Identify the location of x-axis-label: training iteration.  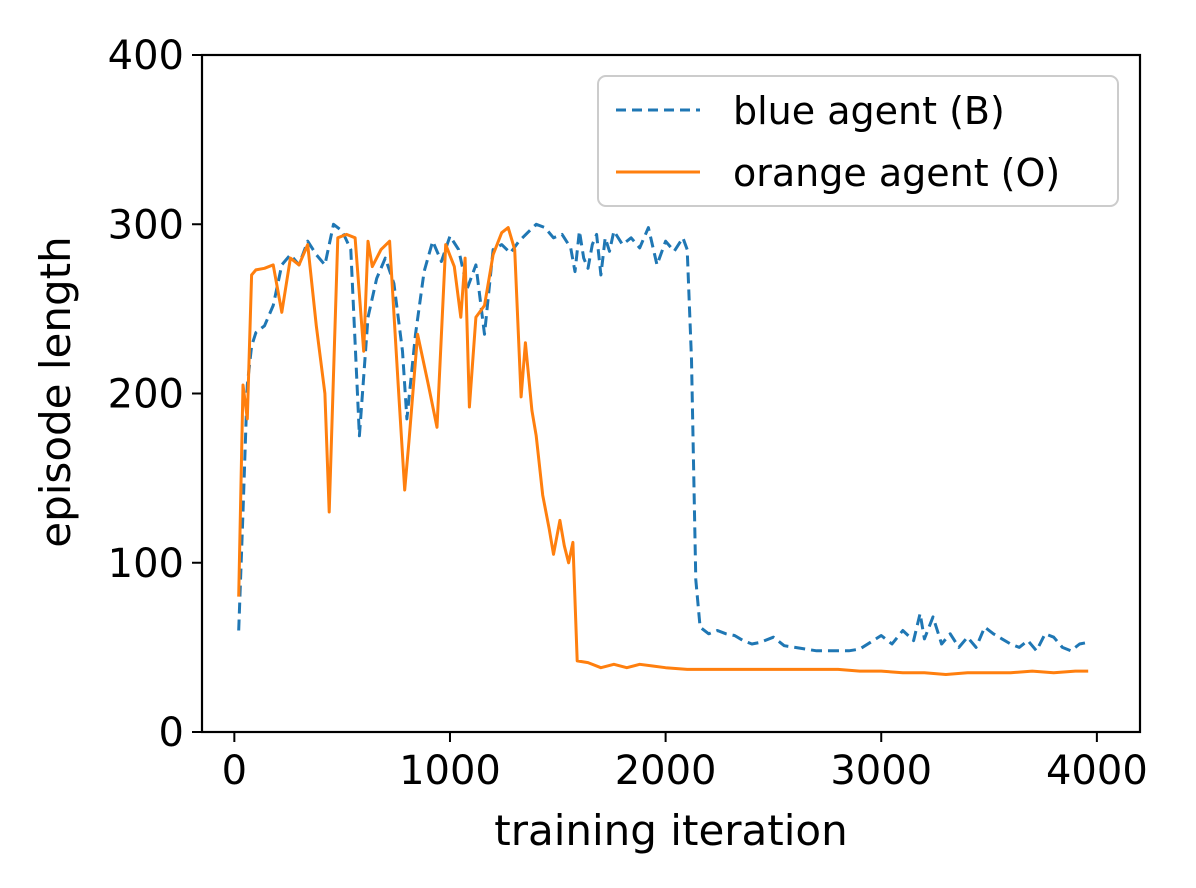
(671, 830).